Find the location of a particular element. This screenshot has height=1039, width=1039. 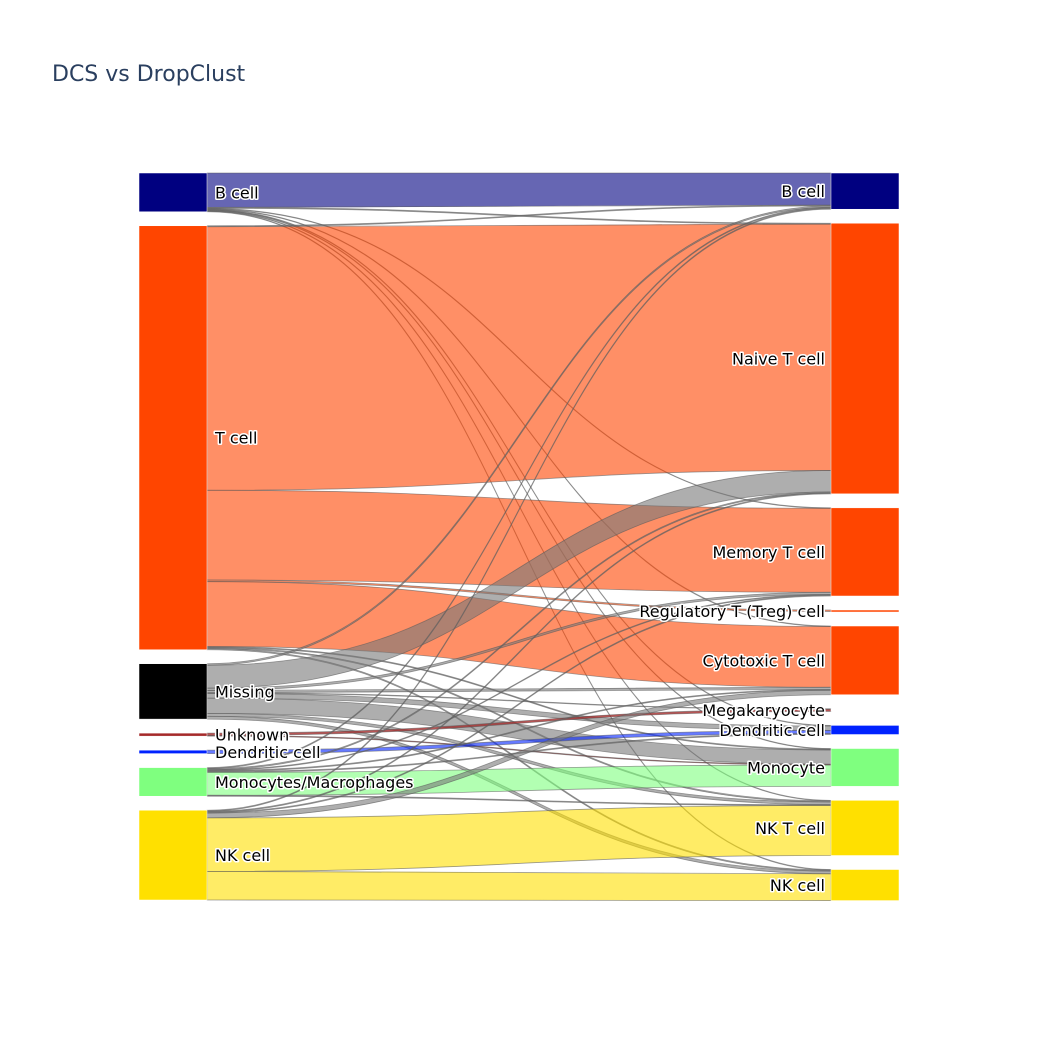

target-node-dendritic-cell is located at coordinates (865, 730).